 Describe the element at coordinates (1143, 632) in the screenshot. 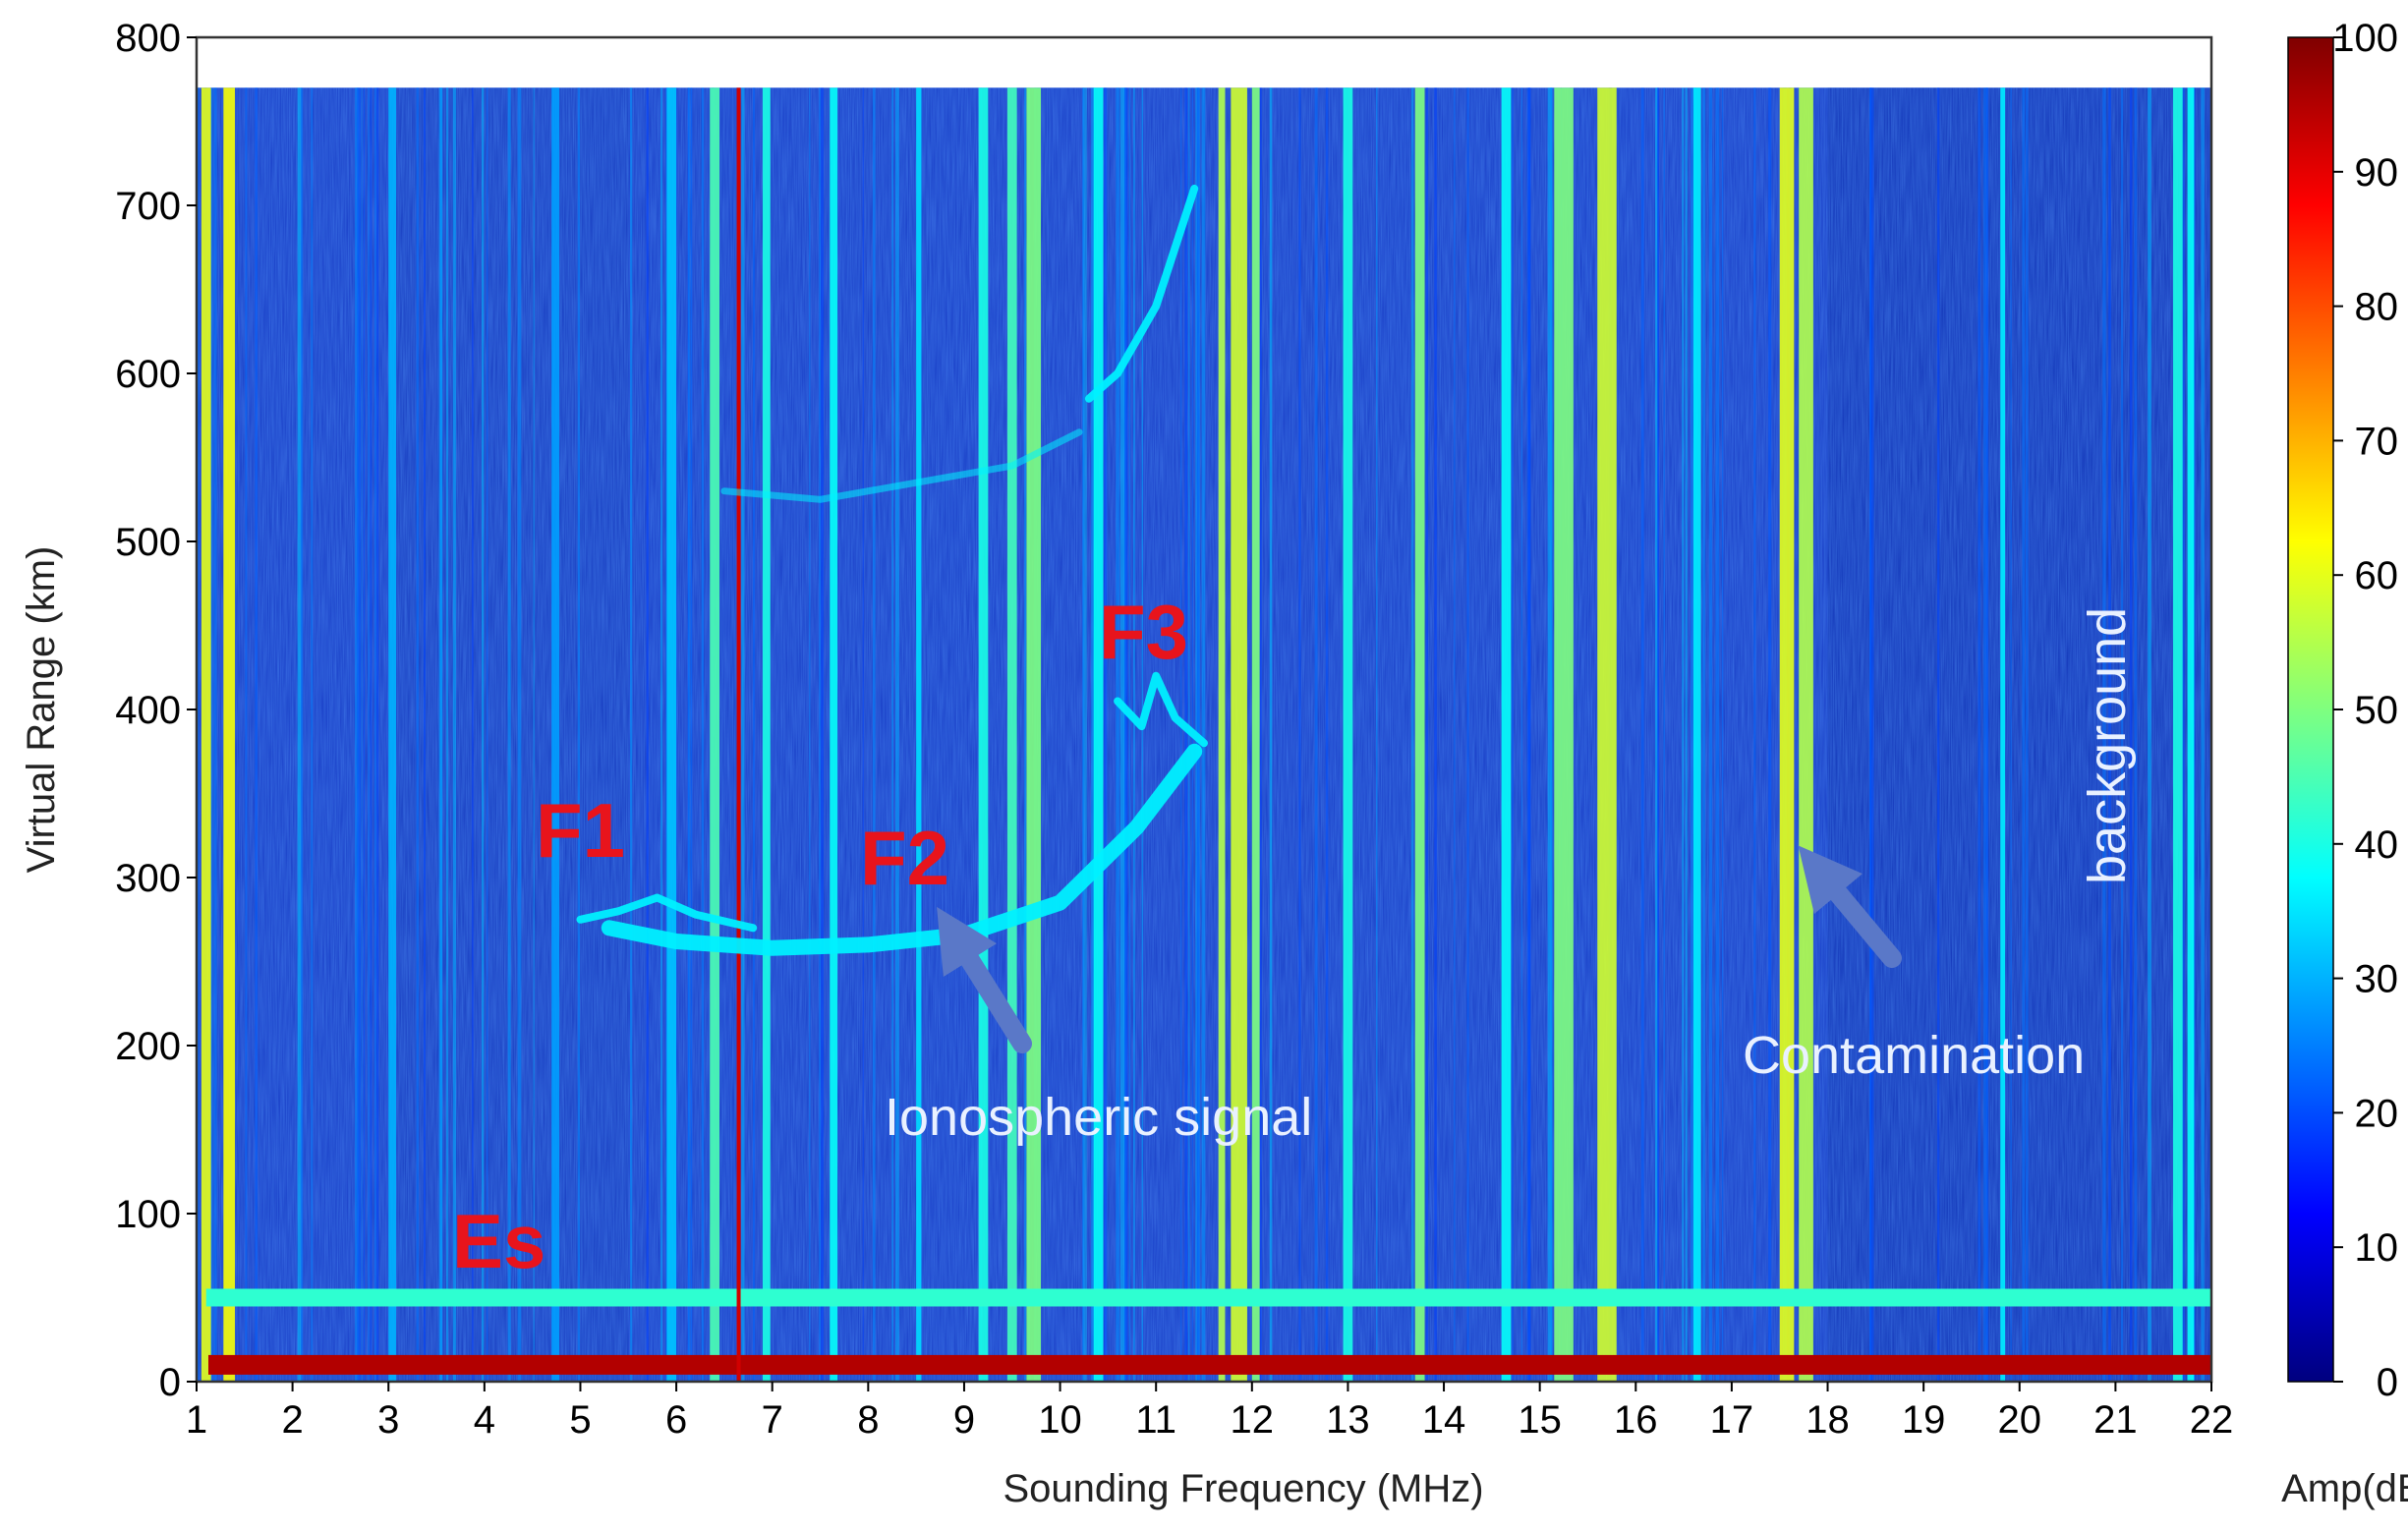

I see `label-f3: F3` at that location.